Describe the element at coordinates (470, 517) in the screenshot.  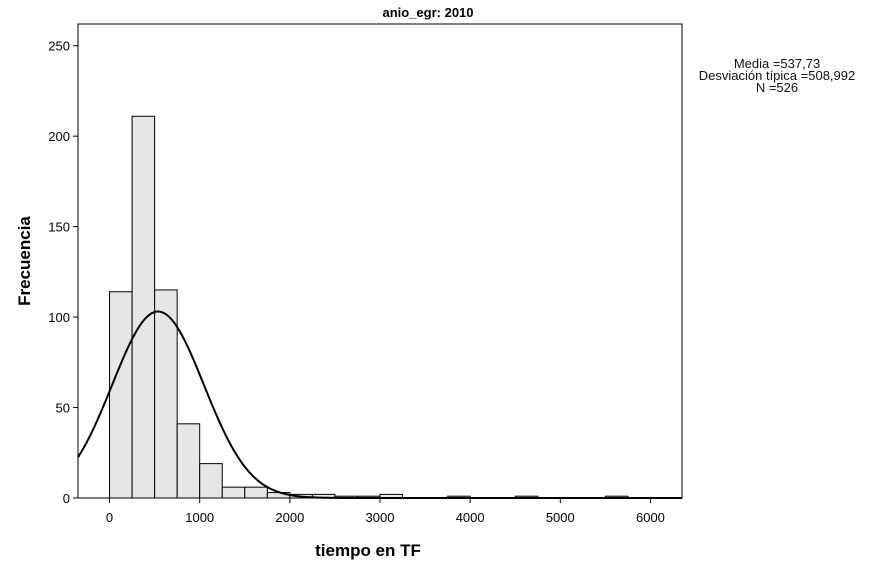
I see `x-tick-label-4: 4000` at that location.